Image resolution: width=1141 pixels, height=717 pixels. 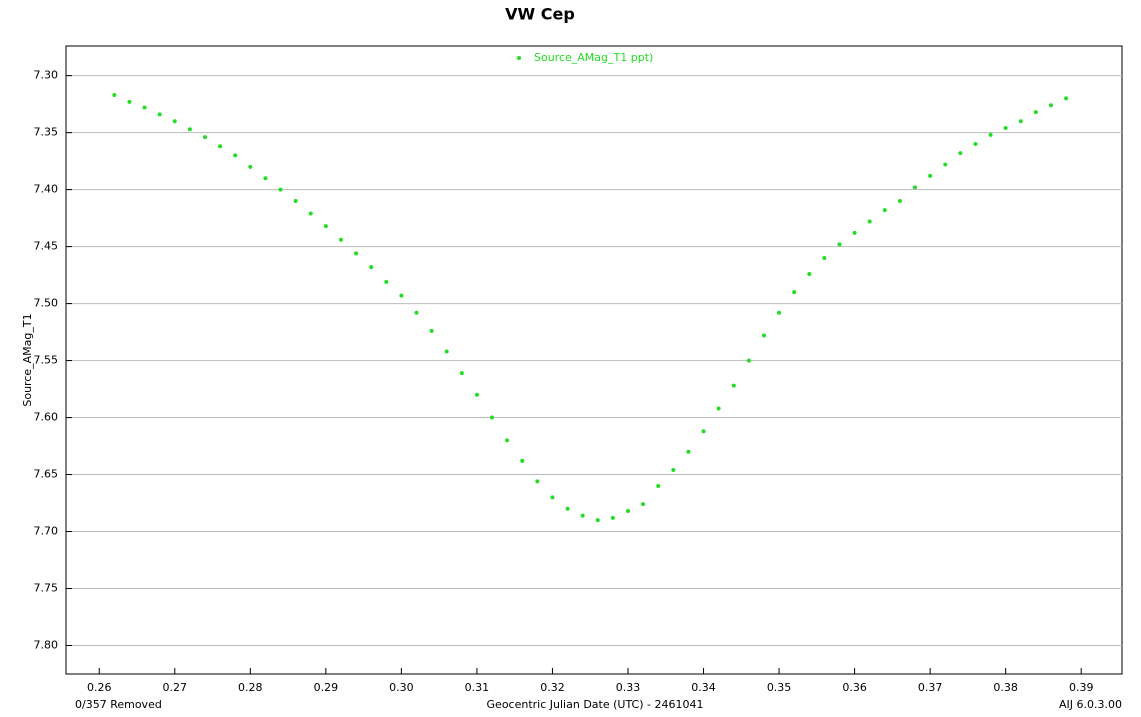 What do you see at coordinates (1090, 704) in the screenshot?
I see `footer-right: AIJ 6.0.3.00` at bounding box center [1090, 704].